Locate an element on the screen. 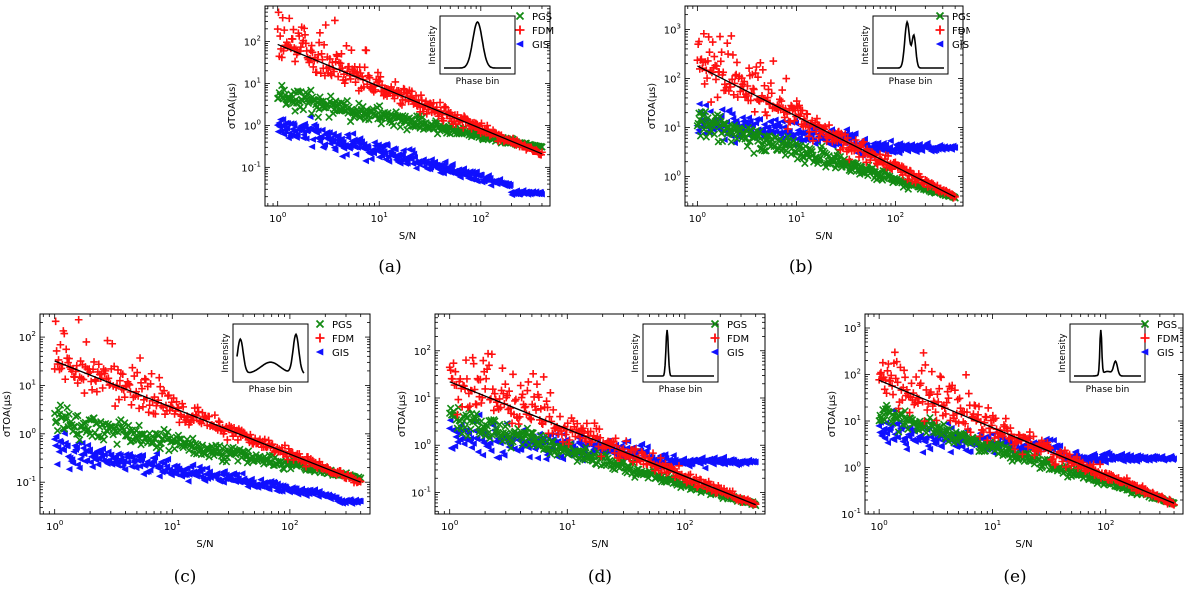 The image size is (1200, 590). y-tick-label: 102 is located at coordinates (27, 337).